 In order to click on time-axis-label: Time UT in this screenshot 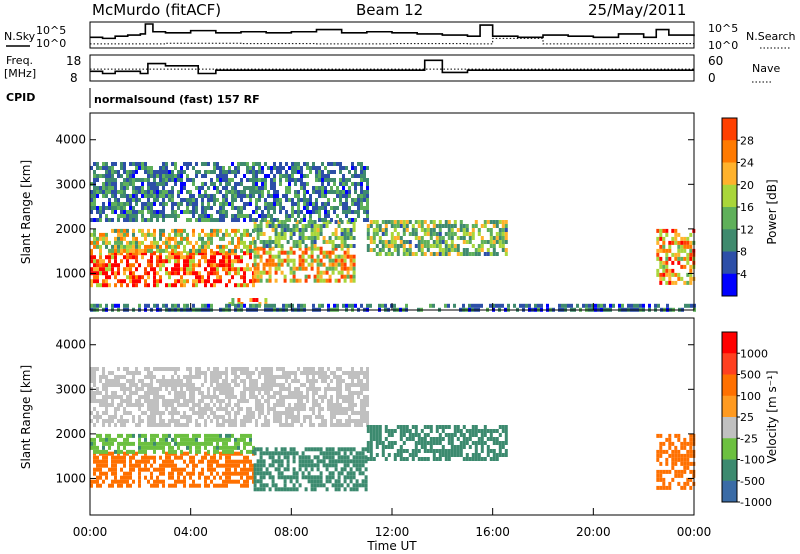, I will do `click(391, 546)`.